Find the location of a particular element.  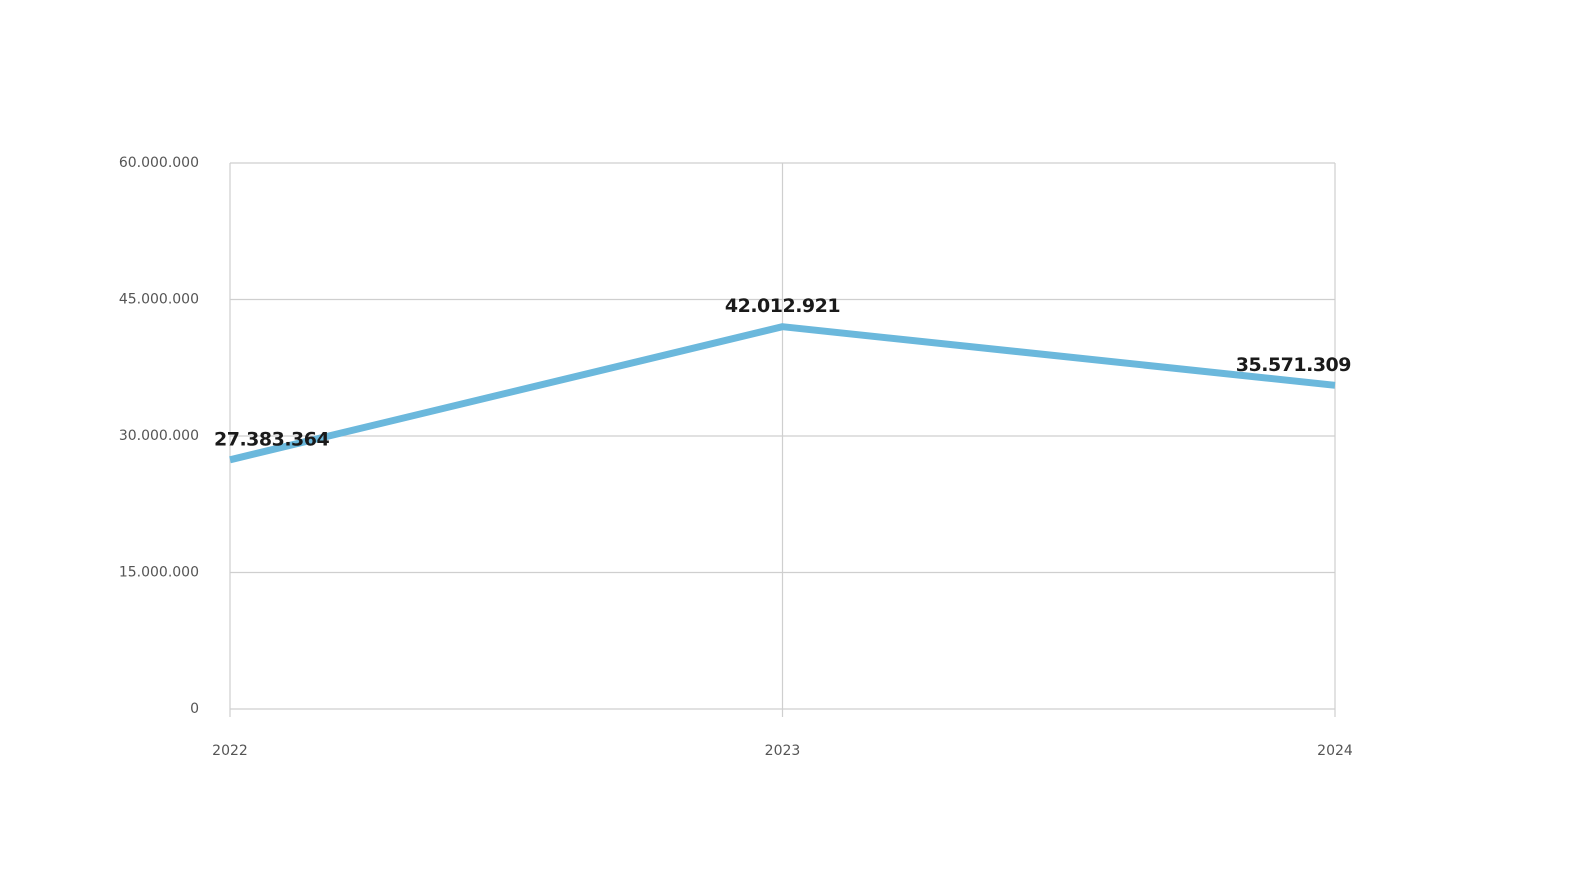

y-tick-label: 60.000.000 is located at coordinates (159, 163).